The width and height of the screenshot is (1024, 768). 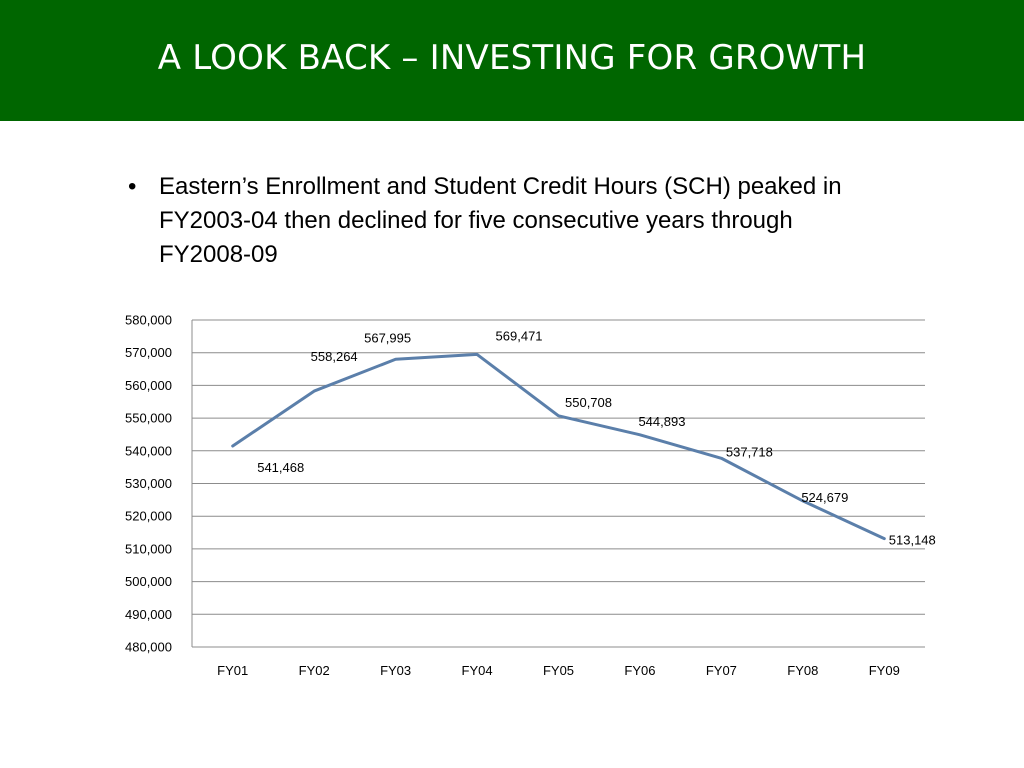 What do you see at coordinates (148, 352) in the screenshot?
I see `y-tick-label: 570,000` at bounding box center [148, 352].